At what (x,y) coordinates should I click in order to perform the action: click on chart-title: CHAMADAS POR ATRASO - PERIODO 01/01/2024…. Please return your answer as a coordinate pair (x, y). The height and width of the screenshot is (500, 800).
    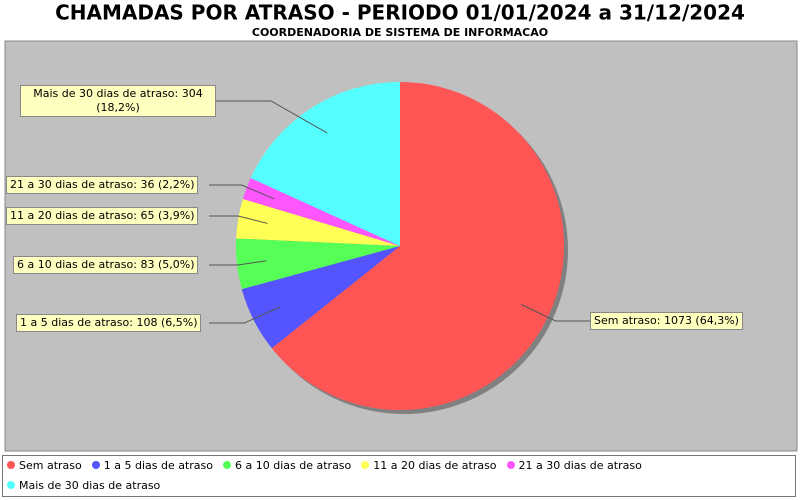
    Looking at the image, I should click on (400, 13).